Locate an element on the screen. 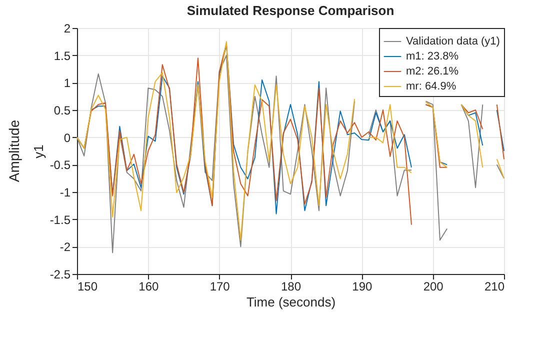  y-tick-label: -2.5 is located at coordinates (60, 275).